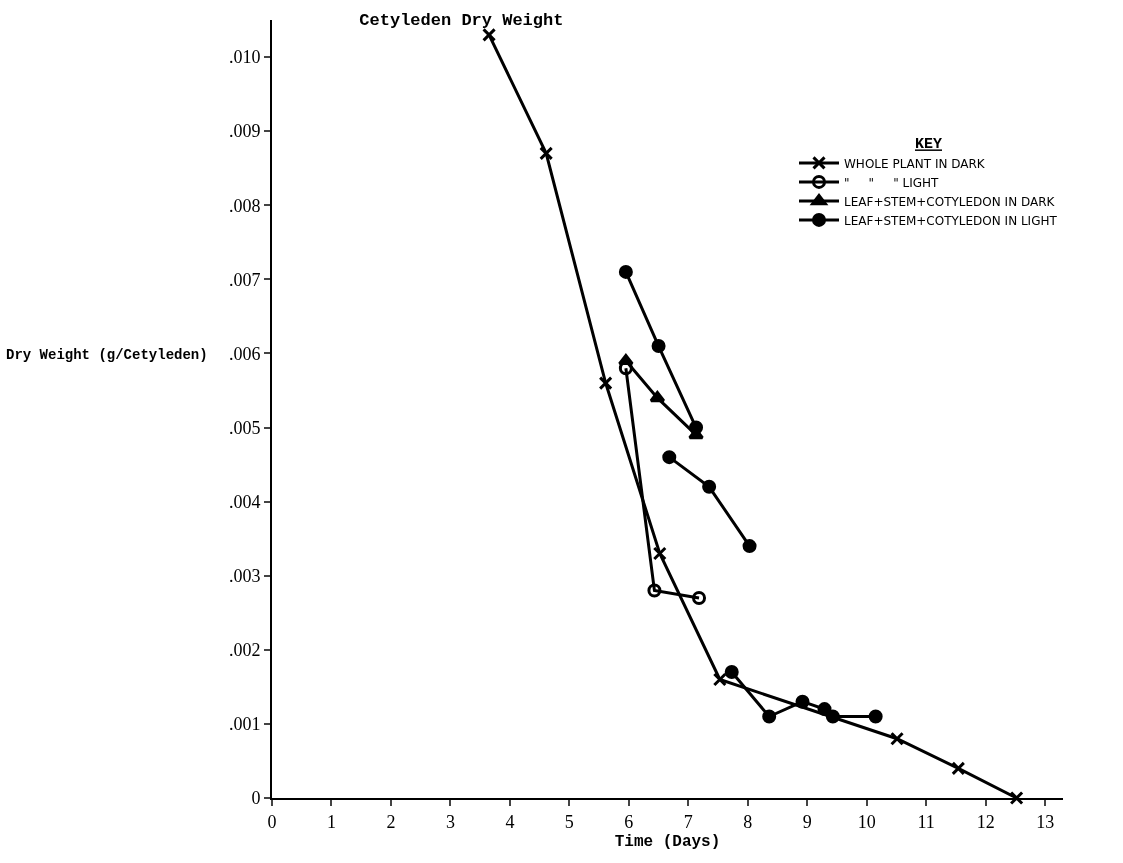 The image size is (1123, 863). I want to click on x-tick-label: 11, so click(926, 821).